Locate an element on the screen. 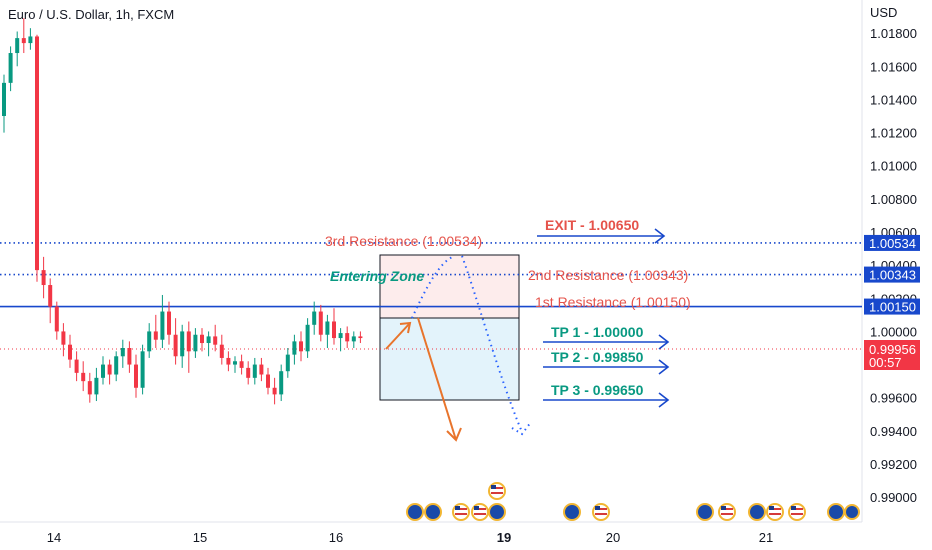 The height and width of the screenshot is (550, 932). y-tick-label: 1.01800 is located at coordinates (893, 33).